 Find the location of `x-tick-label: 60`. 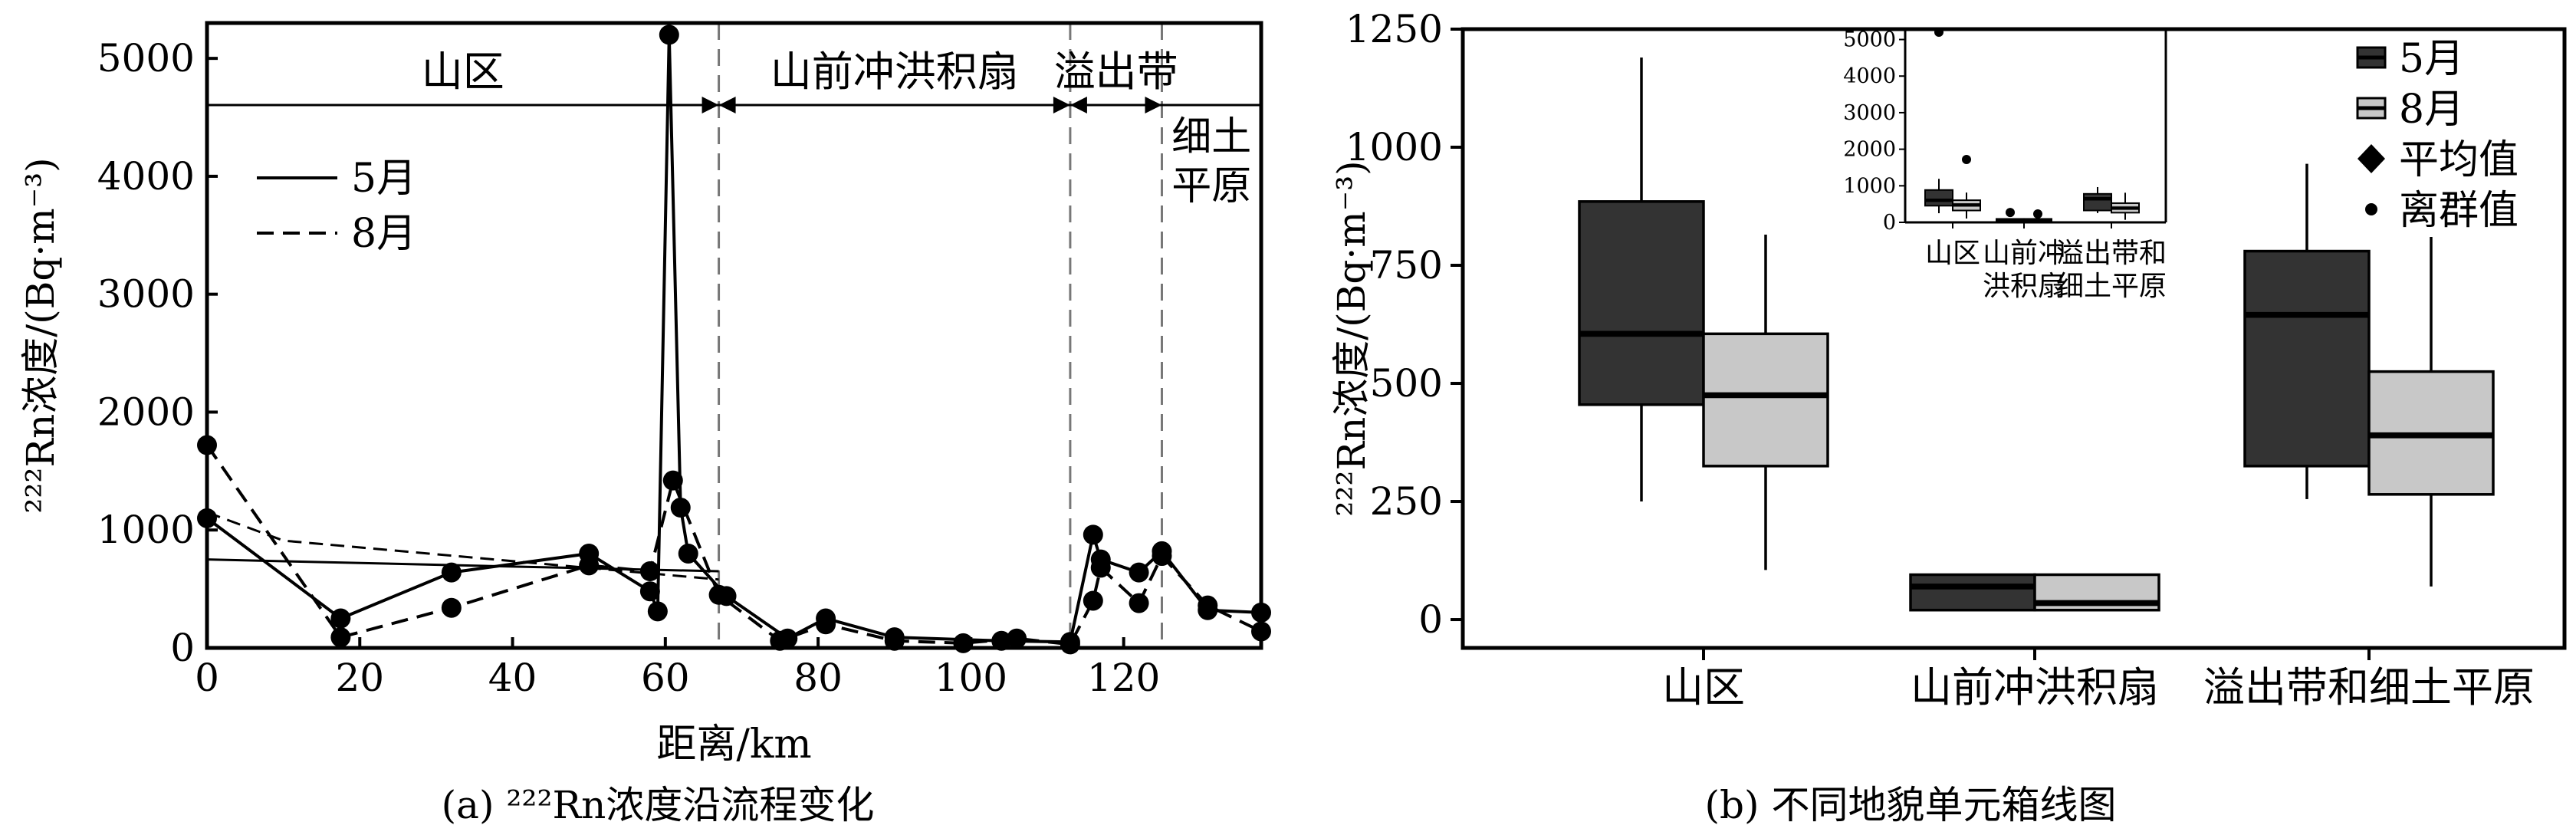

x-tick-label: 60 is located at coordinates (666, 678).